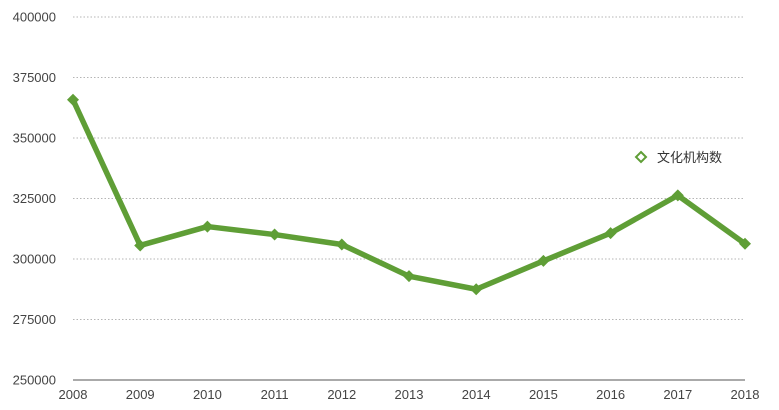 The width and height of the screenshot is (779, 410). Describe the element at coordinates (34, 138) in the screenshot. I see `y-tick-label: 350000` at that location.